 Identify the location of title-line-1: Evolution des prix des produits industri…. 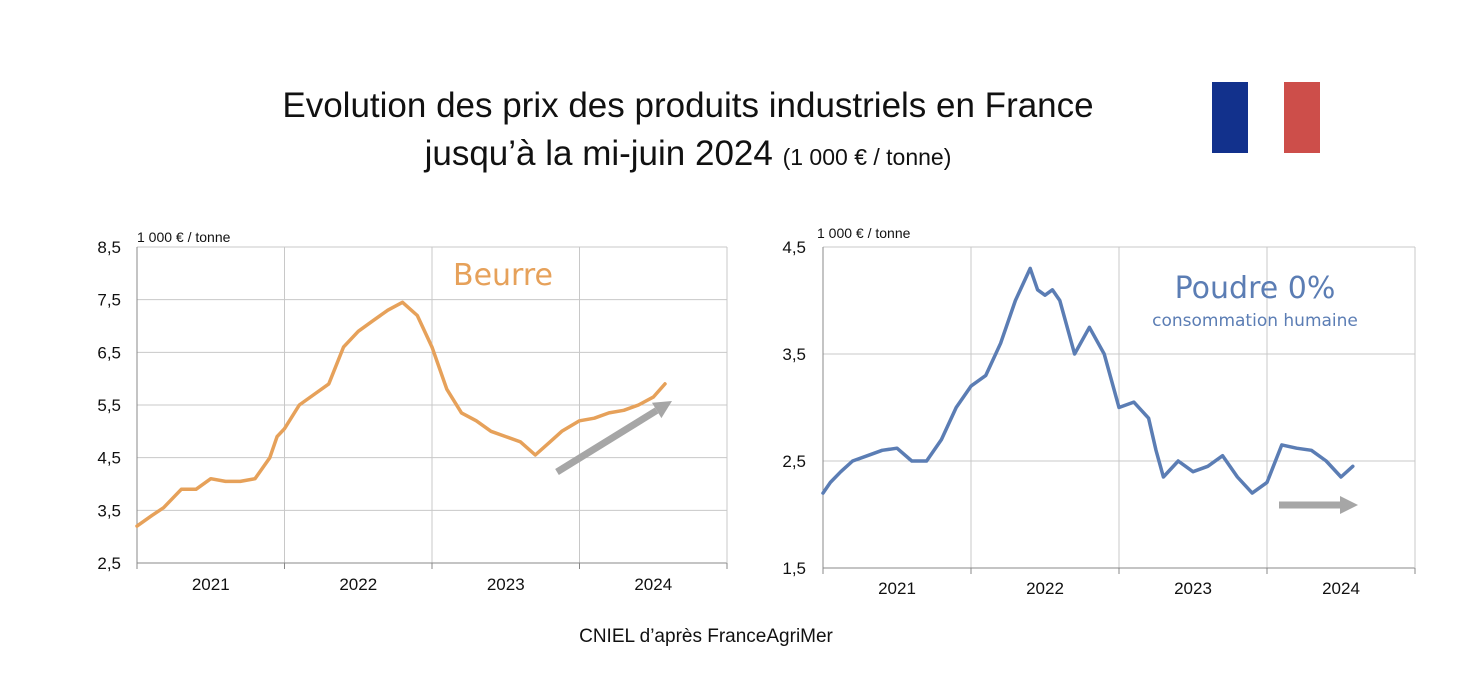
(688, 105).